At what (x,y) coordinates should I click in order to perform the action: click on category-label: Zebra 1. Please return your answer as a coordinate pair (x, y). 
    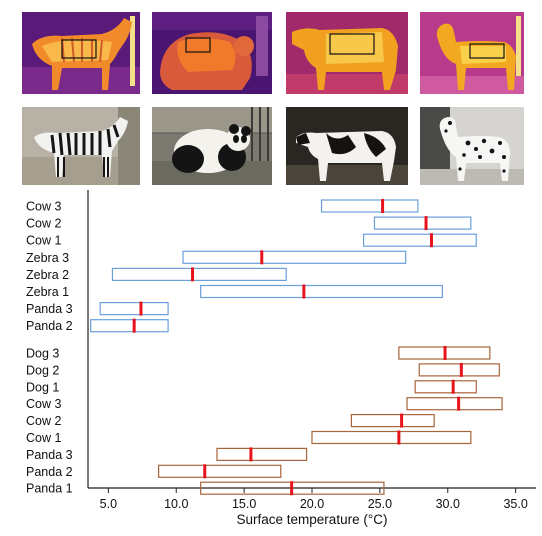
    Looking at the image, I should click on (47, 292).